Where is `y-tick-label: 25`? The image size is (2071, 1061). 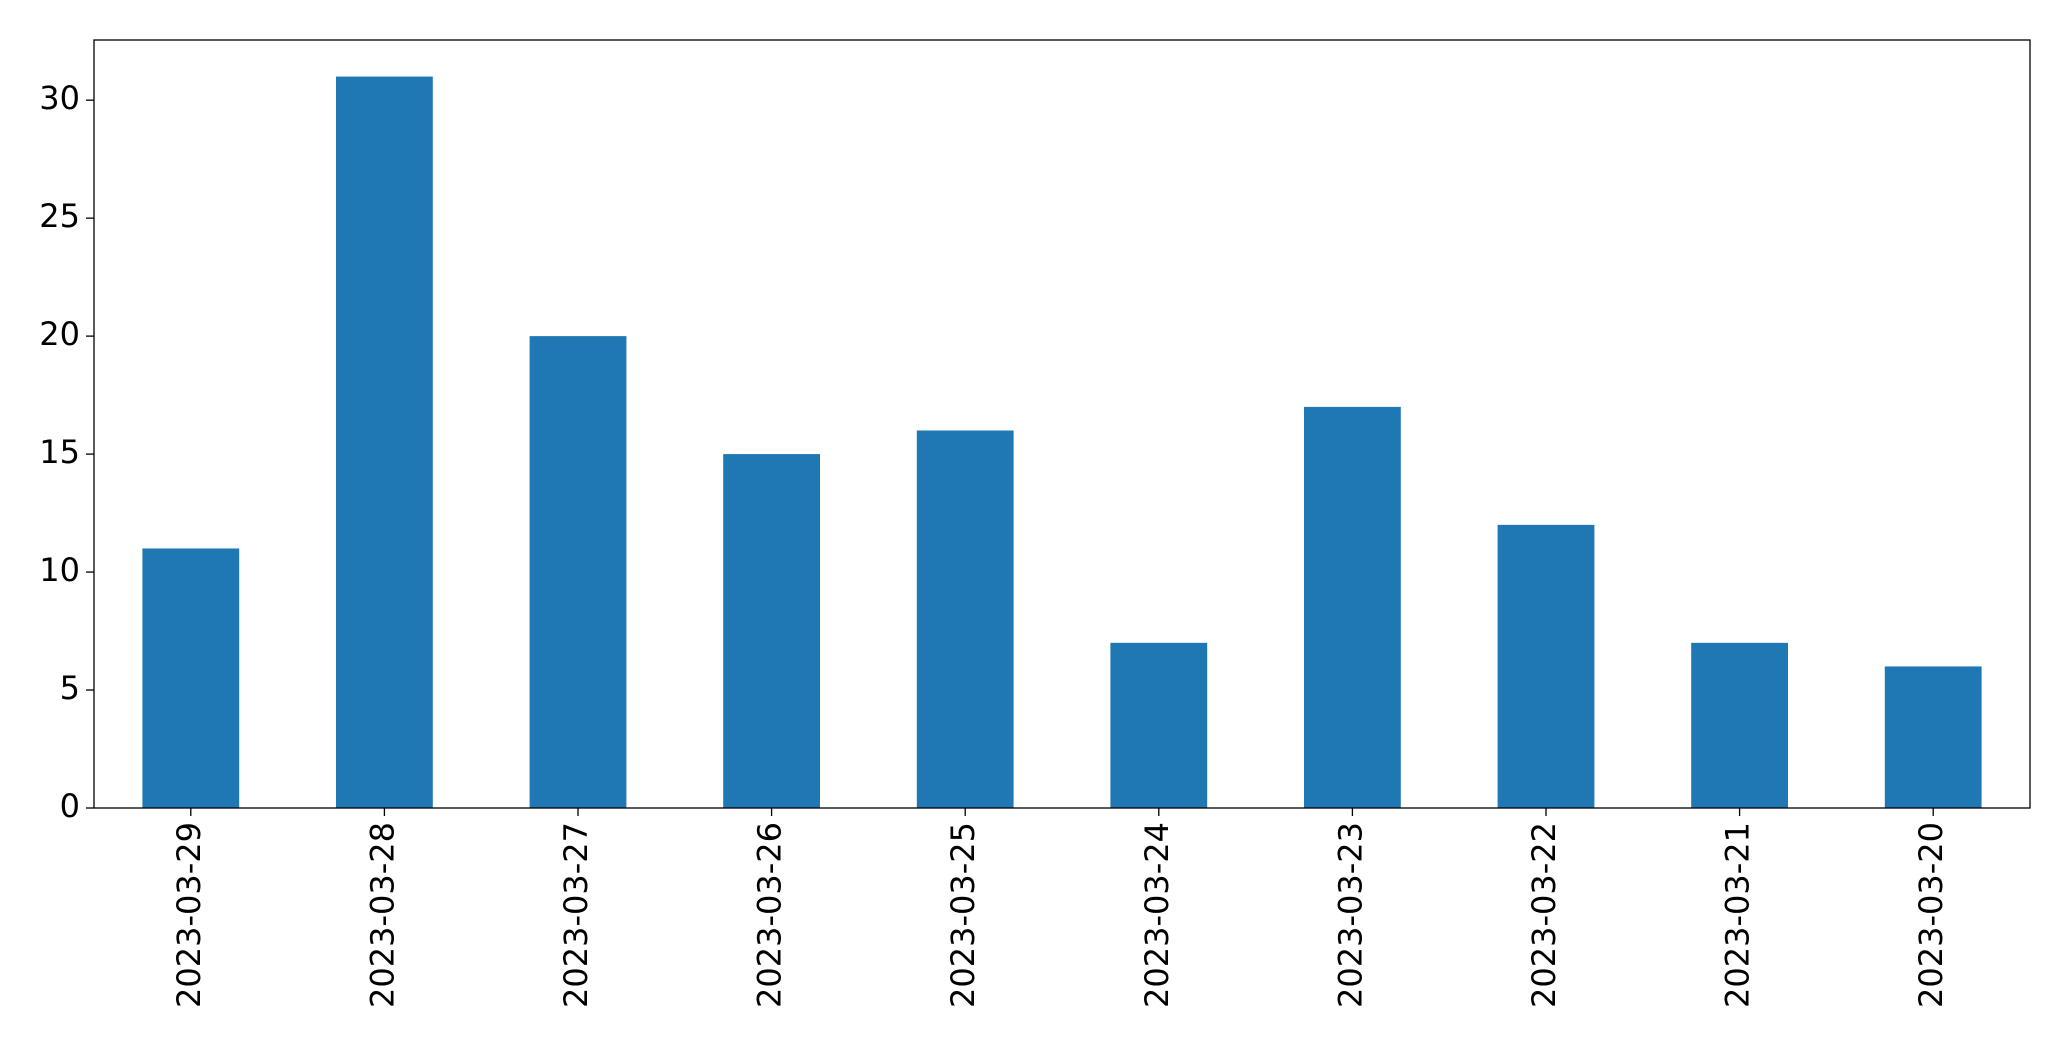 y-tick-label: 25 is located at coordinates (59, 216).